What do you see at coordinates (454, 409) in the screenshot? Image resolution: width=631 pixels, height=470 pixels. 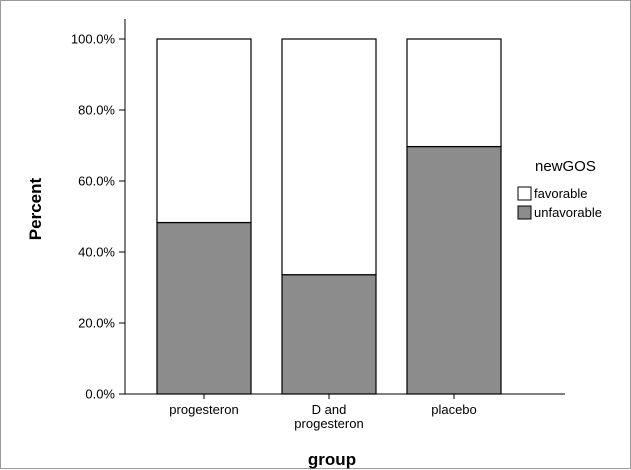 I see `x-tick-label: placebo` at bounding box center [454, 409].